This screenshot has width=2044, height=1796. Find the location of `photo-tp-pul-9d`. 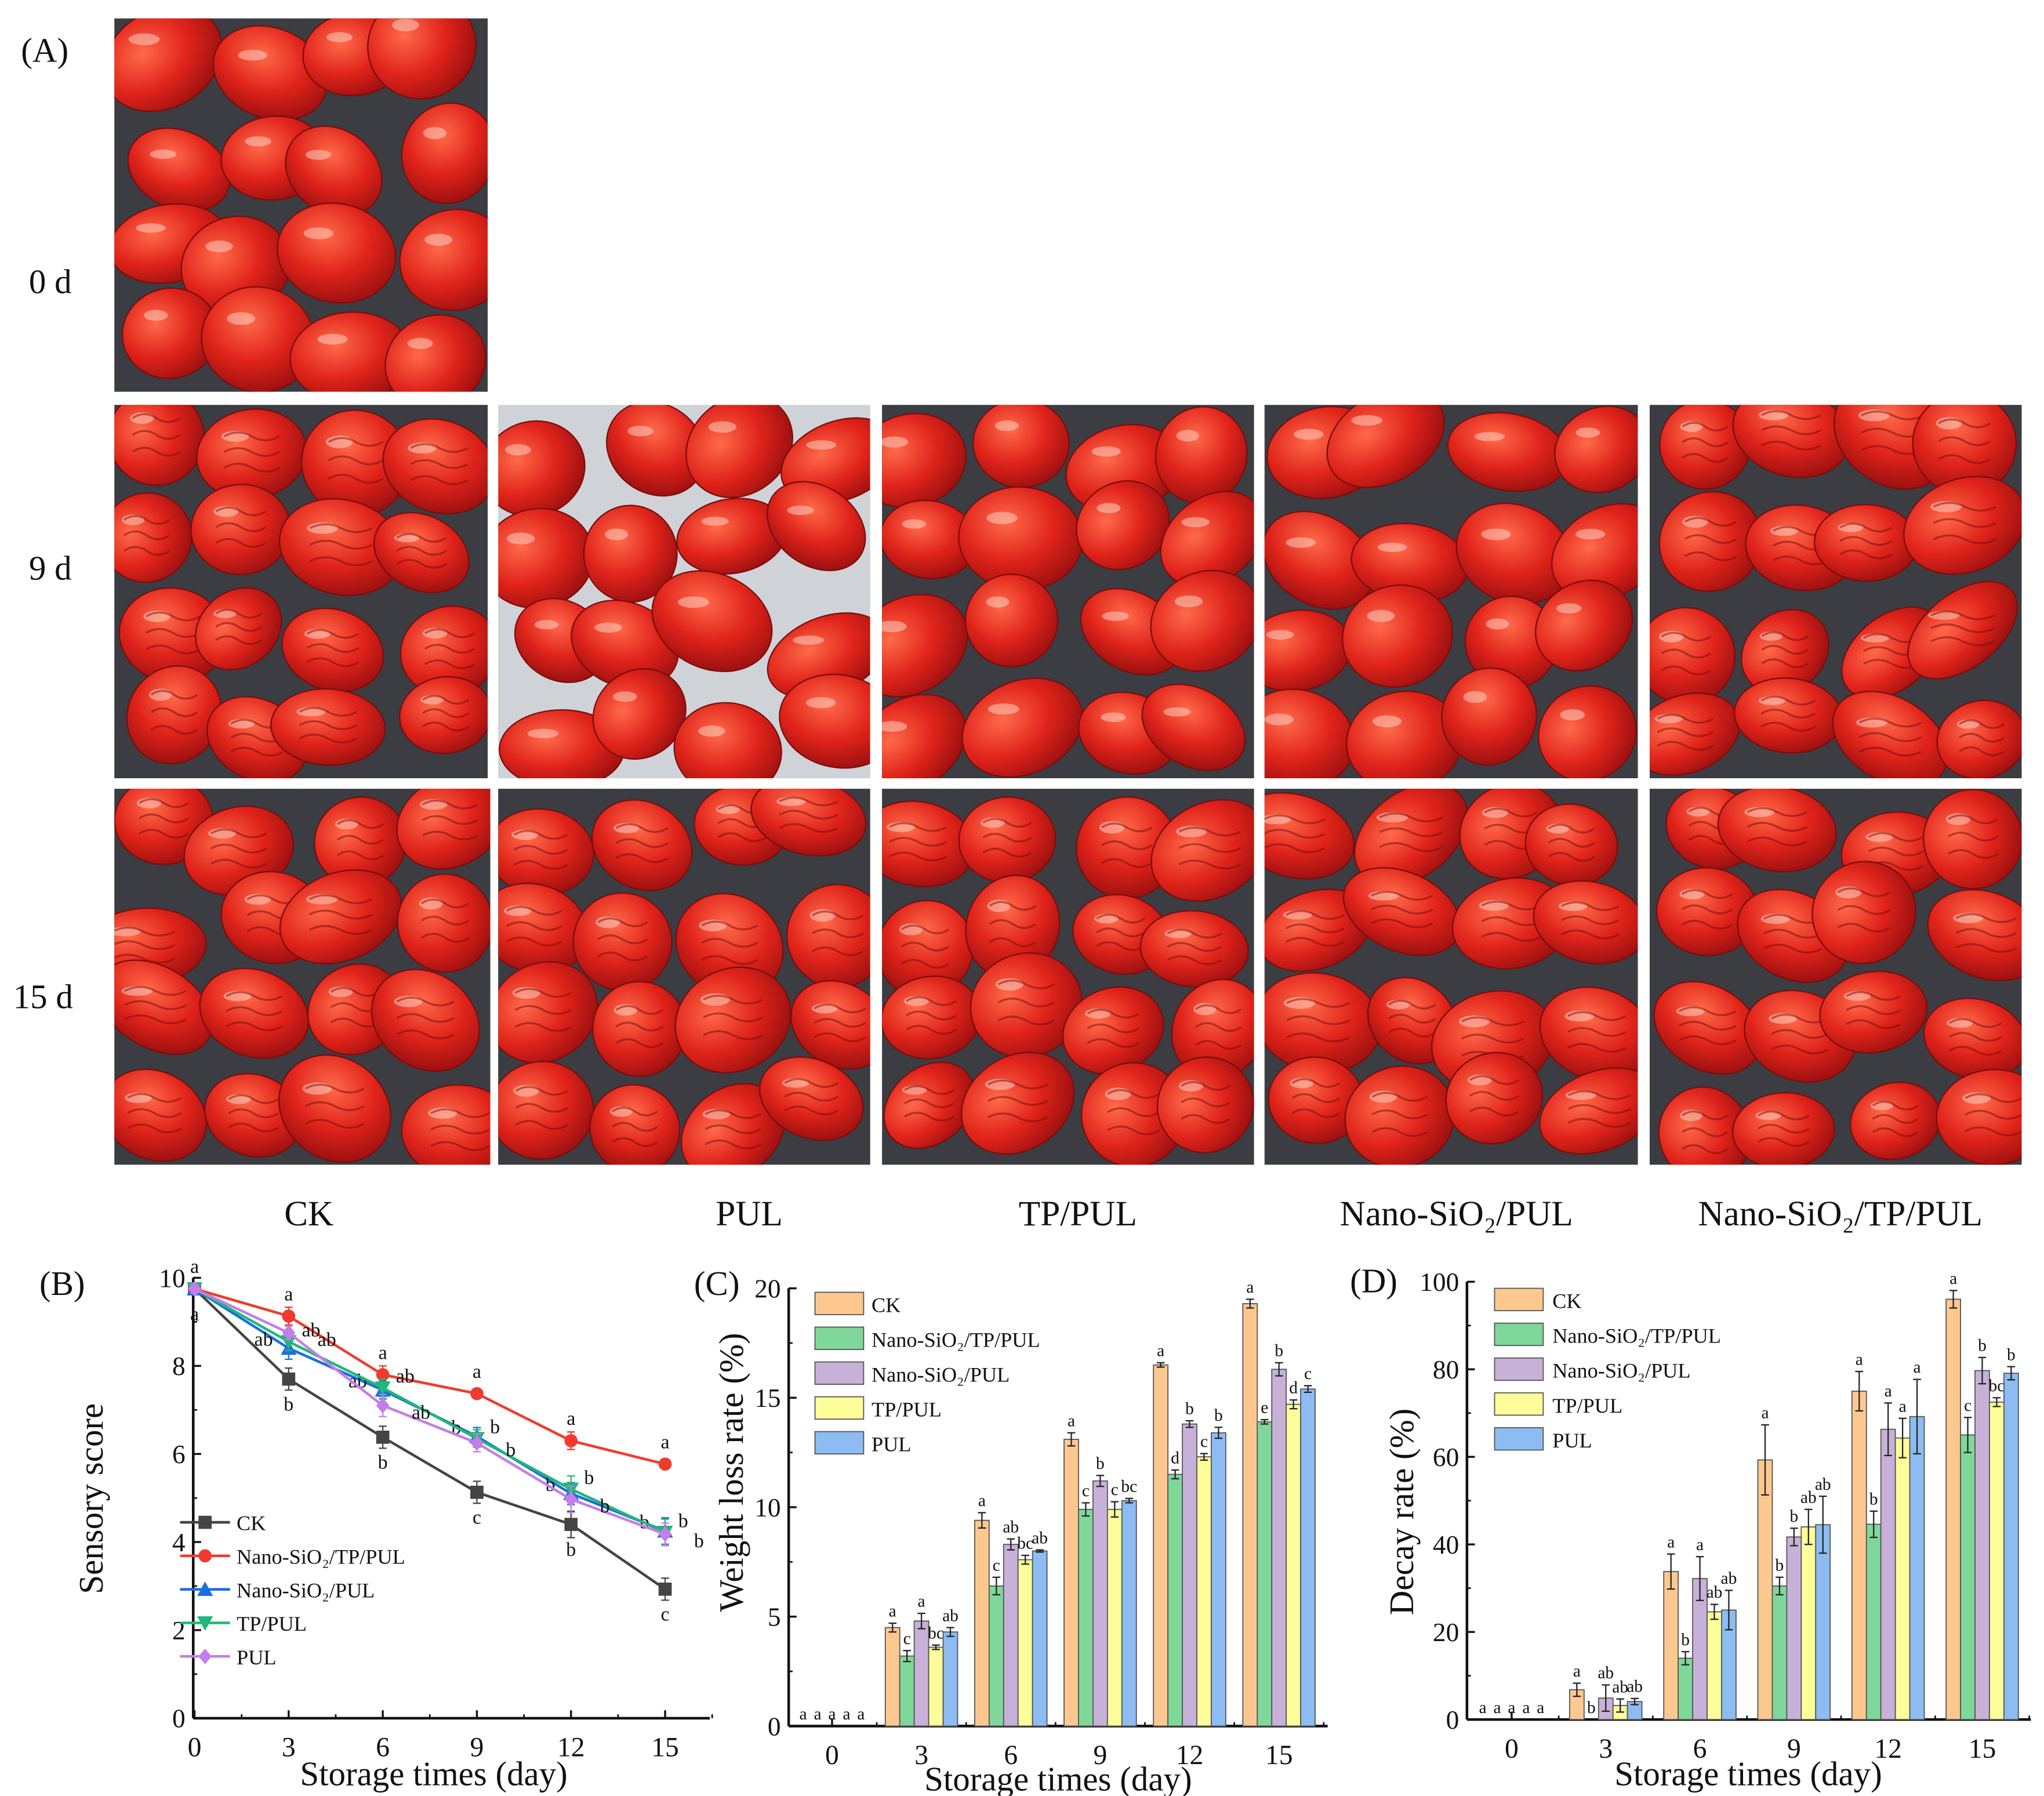

photo-tp-pul-9d is located at coordinates (1068, 592).